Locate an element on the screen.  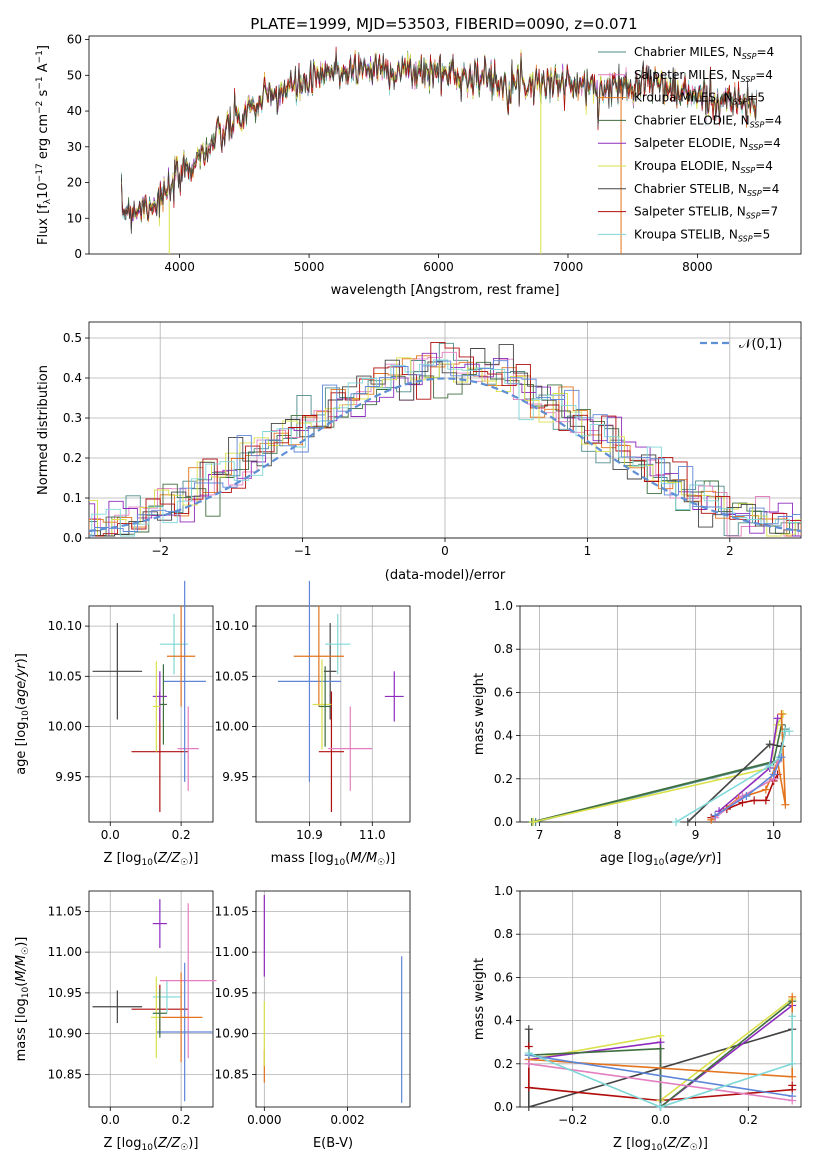
x-tick-label: −0.2 is located at coordinates (572, 1120).